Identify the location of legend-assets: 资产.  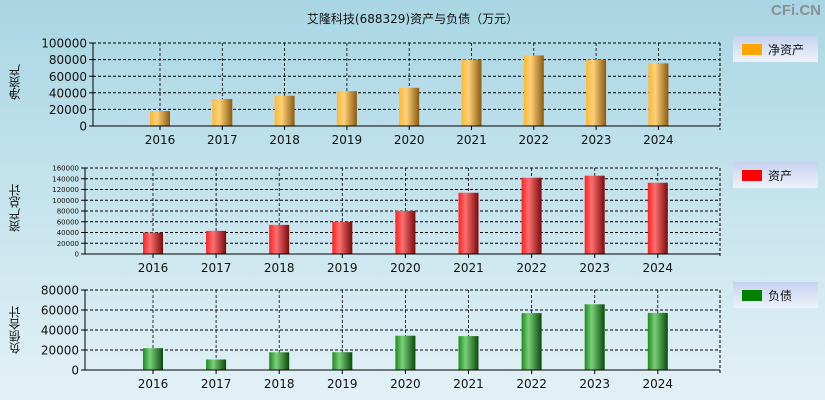
(775, 175).